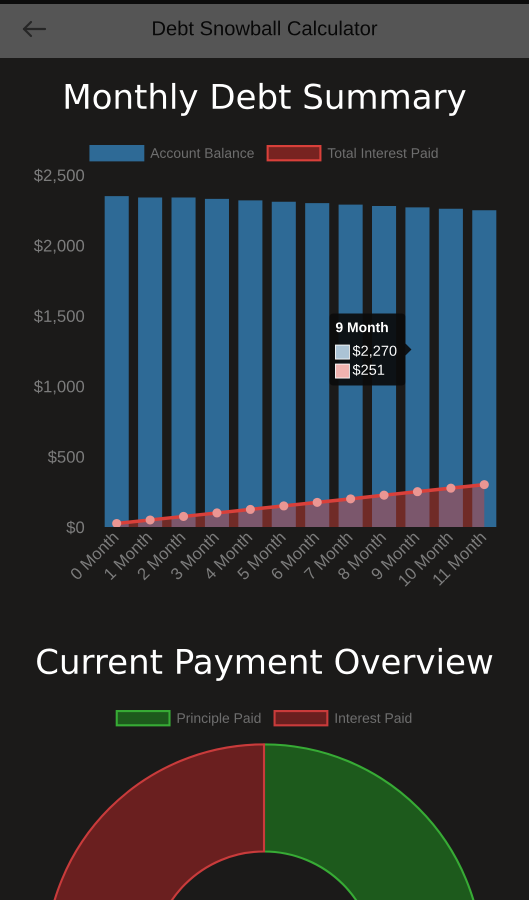  What do you see at coordinates (266, 99) in the screenshot?
I see `chart-title: Monthly Debt Summary` at bounding box center [266, 99].